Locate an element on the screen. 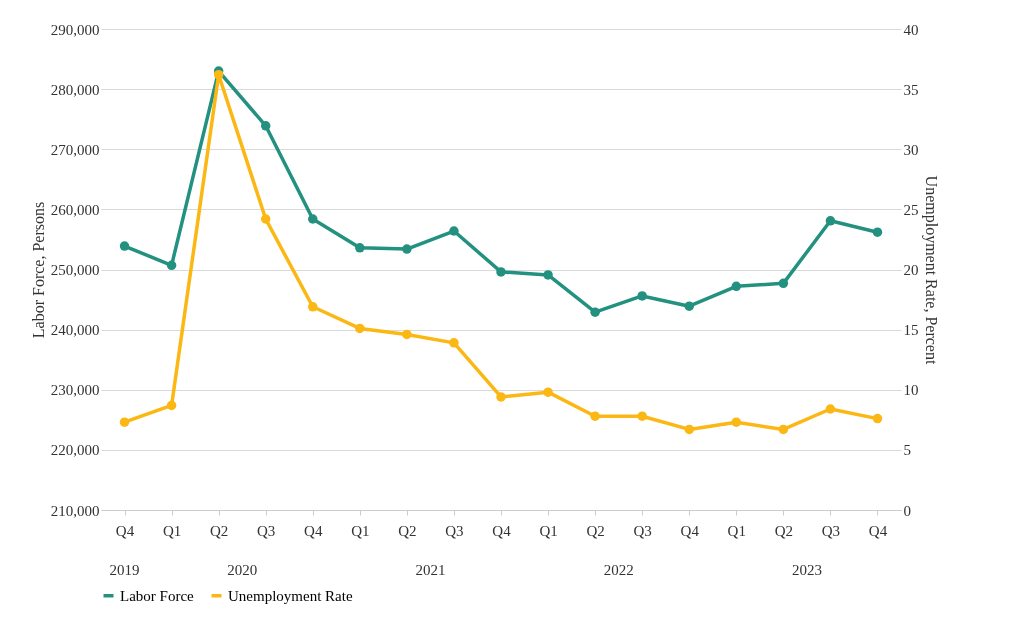 The width and height of the screenshot is (1013, 630). y-tick-label: 290,000 is located at coordinates (75, 29).